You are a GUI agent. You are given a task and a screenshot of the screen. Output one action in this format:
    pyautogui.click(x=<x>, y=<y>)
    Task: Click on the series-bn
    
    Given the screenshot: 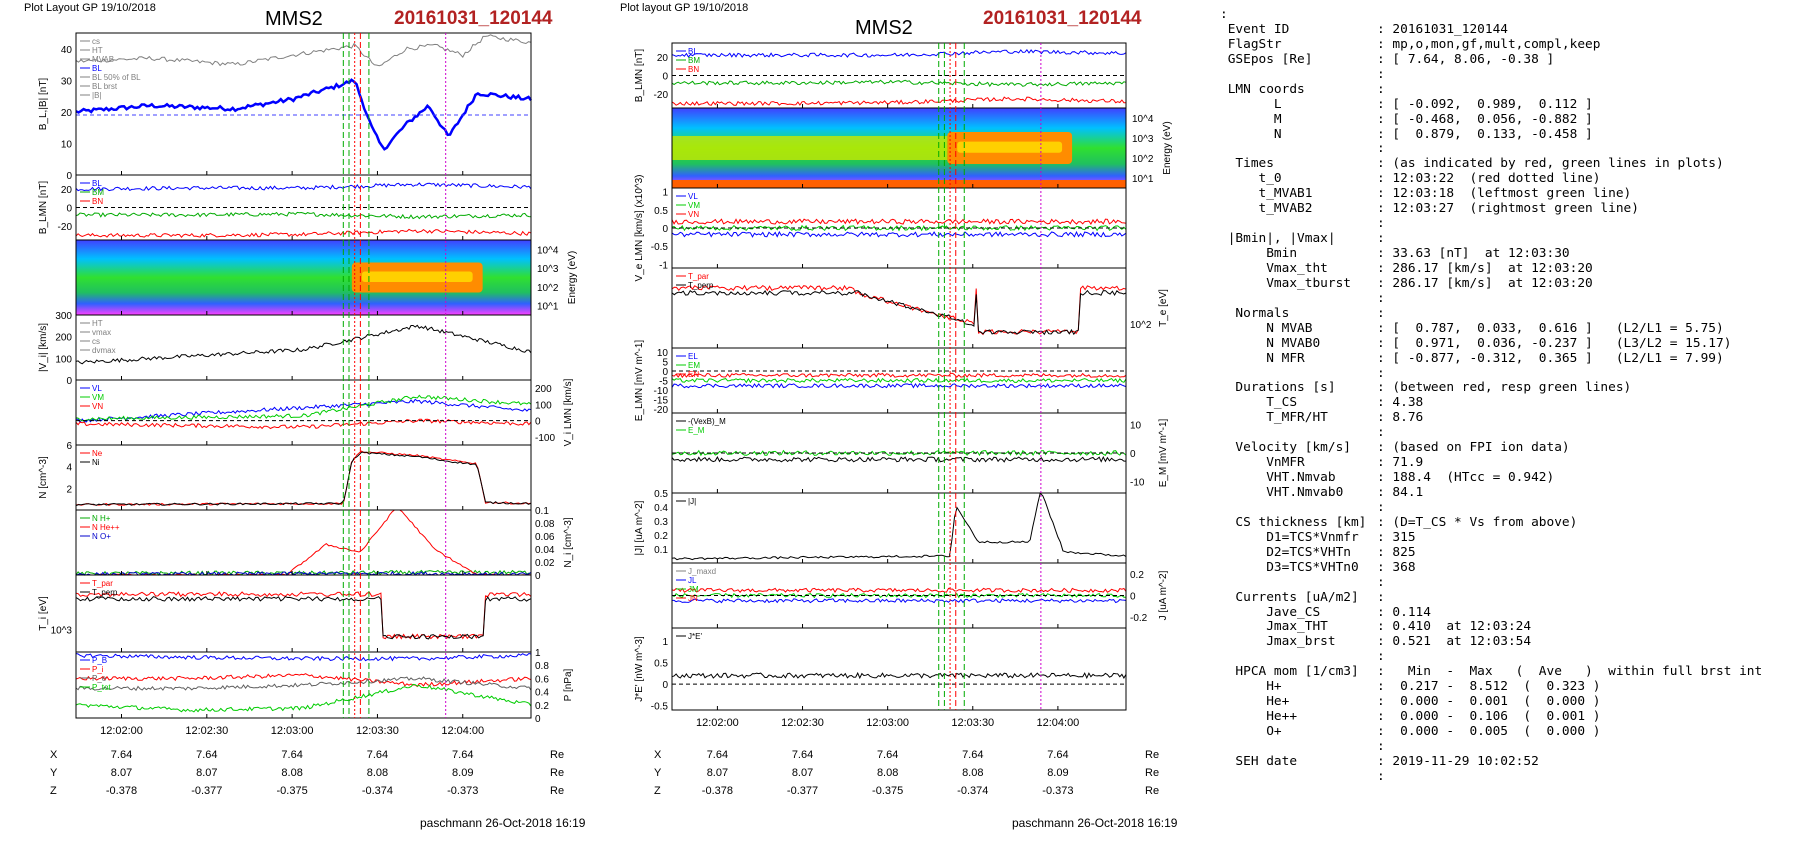 What is the action you would take?
    pyautogui.click(x=303, y=233)
    